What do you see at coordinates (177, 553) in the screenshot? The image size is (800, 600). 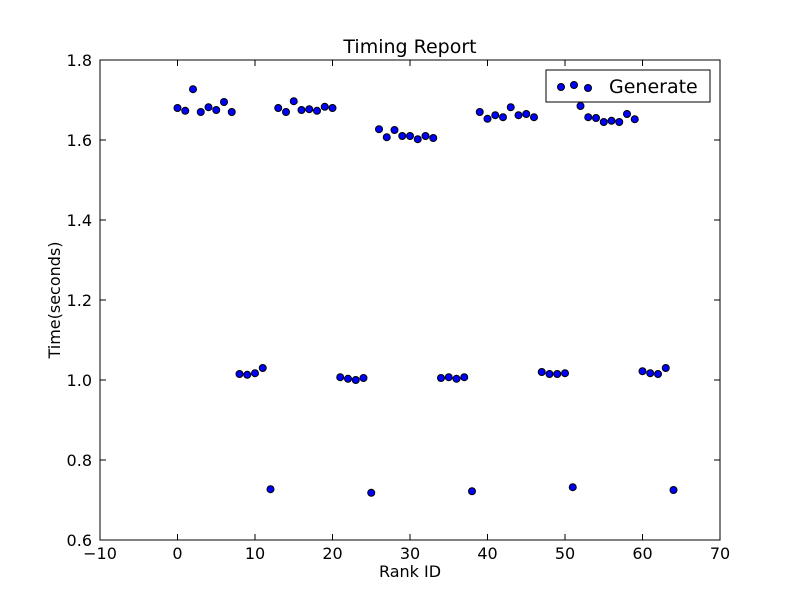 I see `x-tick-label: 0` at bounding box center [177, 553].